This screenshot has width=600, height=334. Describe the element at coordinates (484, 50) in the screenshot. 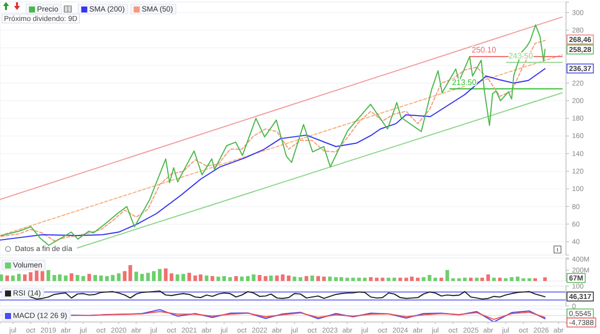

I see `annotation: 250.10` at that location.